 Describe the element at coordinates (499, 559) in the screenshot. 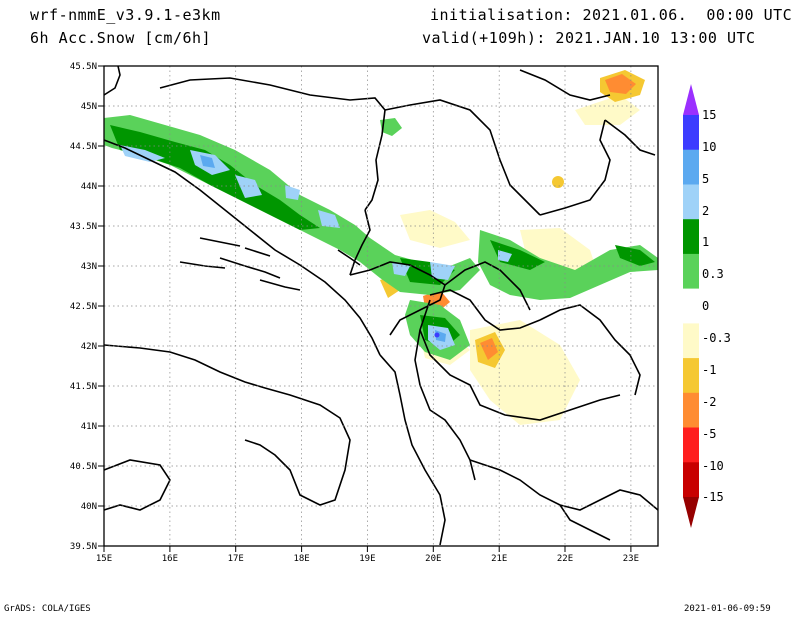

I see `lon-label: 21E` at that location.